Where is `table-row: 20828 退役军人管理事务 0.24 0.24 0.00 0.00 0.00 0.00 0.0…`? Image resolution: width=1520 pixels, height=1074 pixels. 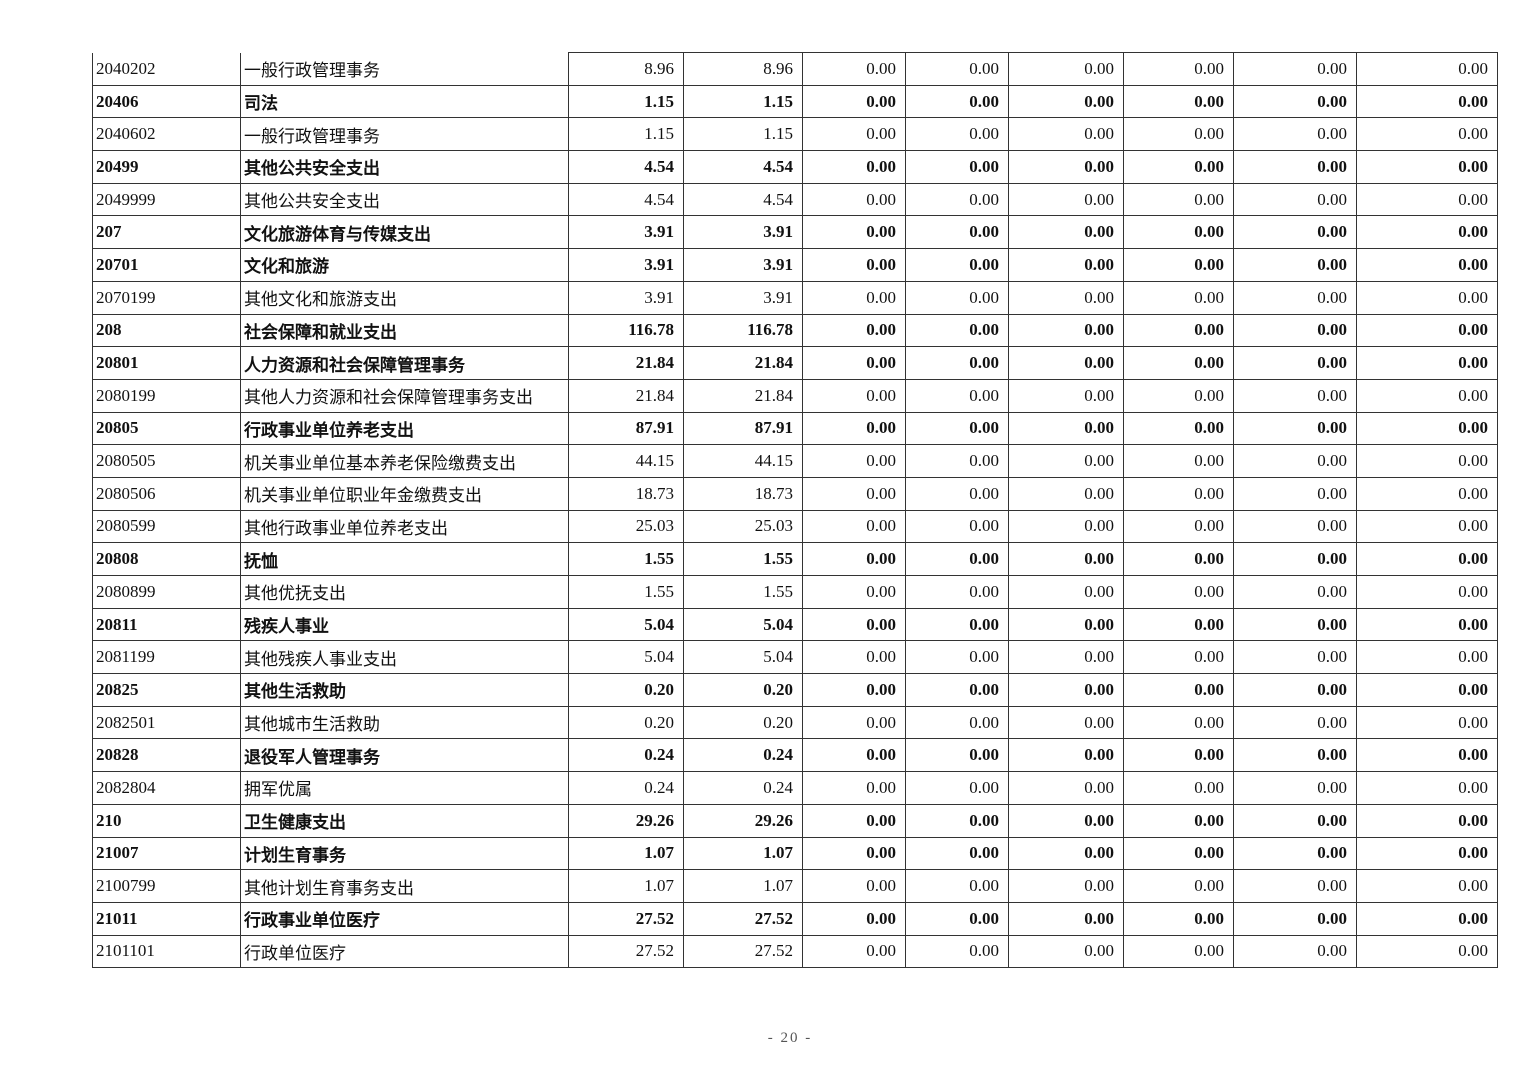 table-row: 20828 退役军人管理事务 0.24 0.24 0.00 0.00 0.00 0.00 0.0… is located at coordinates (795, 755).